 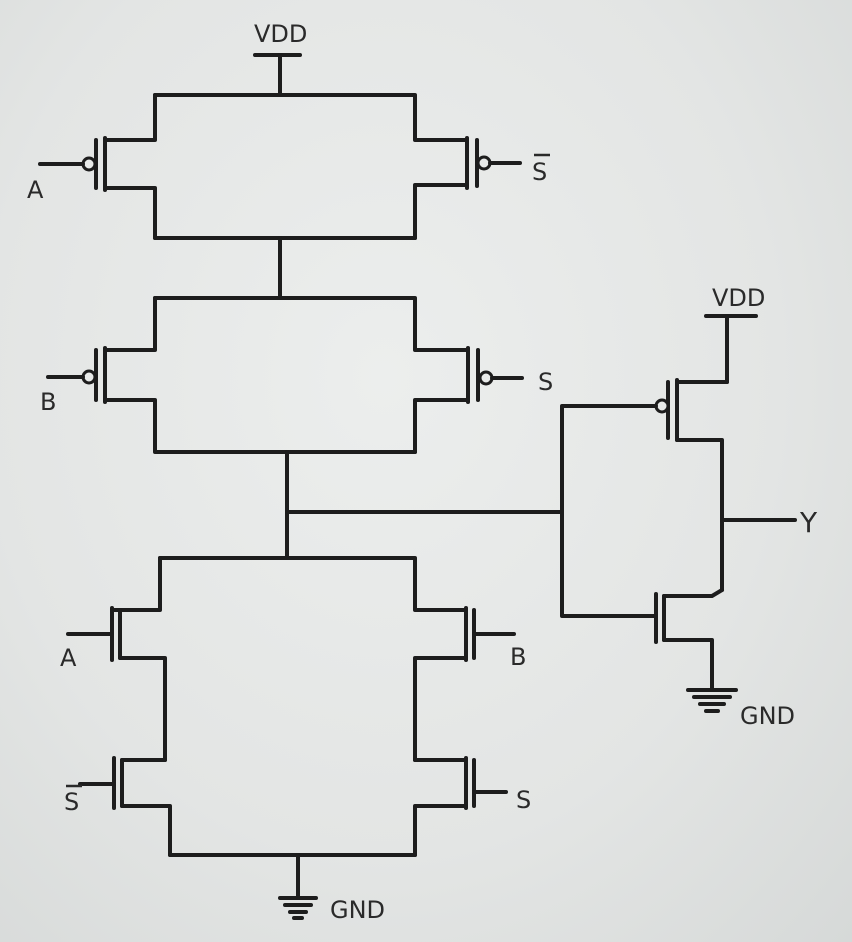 What do you see at coordinates (248, 166) in the screenshot?
I see `pmos-a: A` at bounding box center [248, 166].